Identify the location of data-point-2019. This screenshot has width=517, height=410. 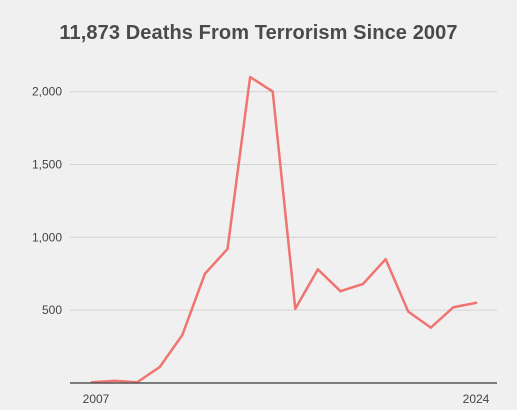
(363, 284).